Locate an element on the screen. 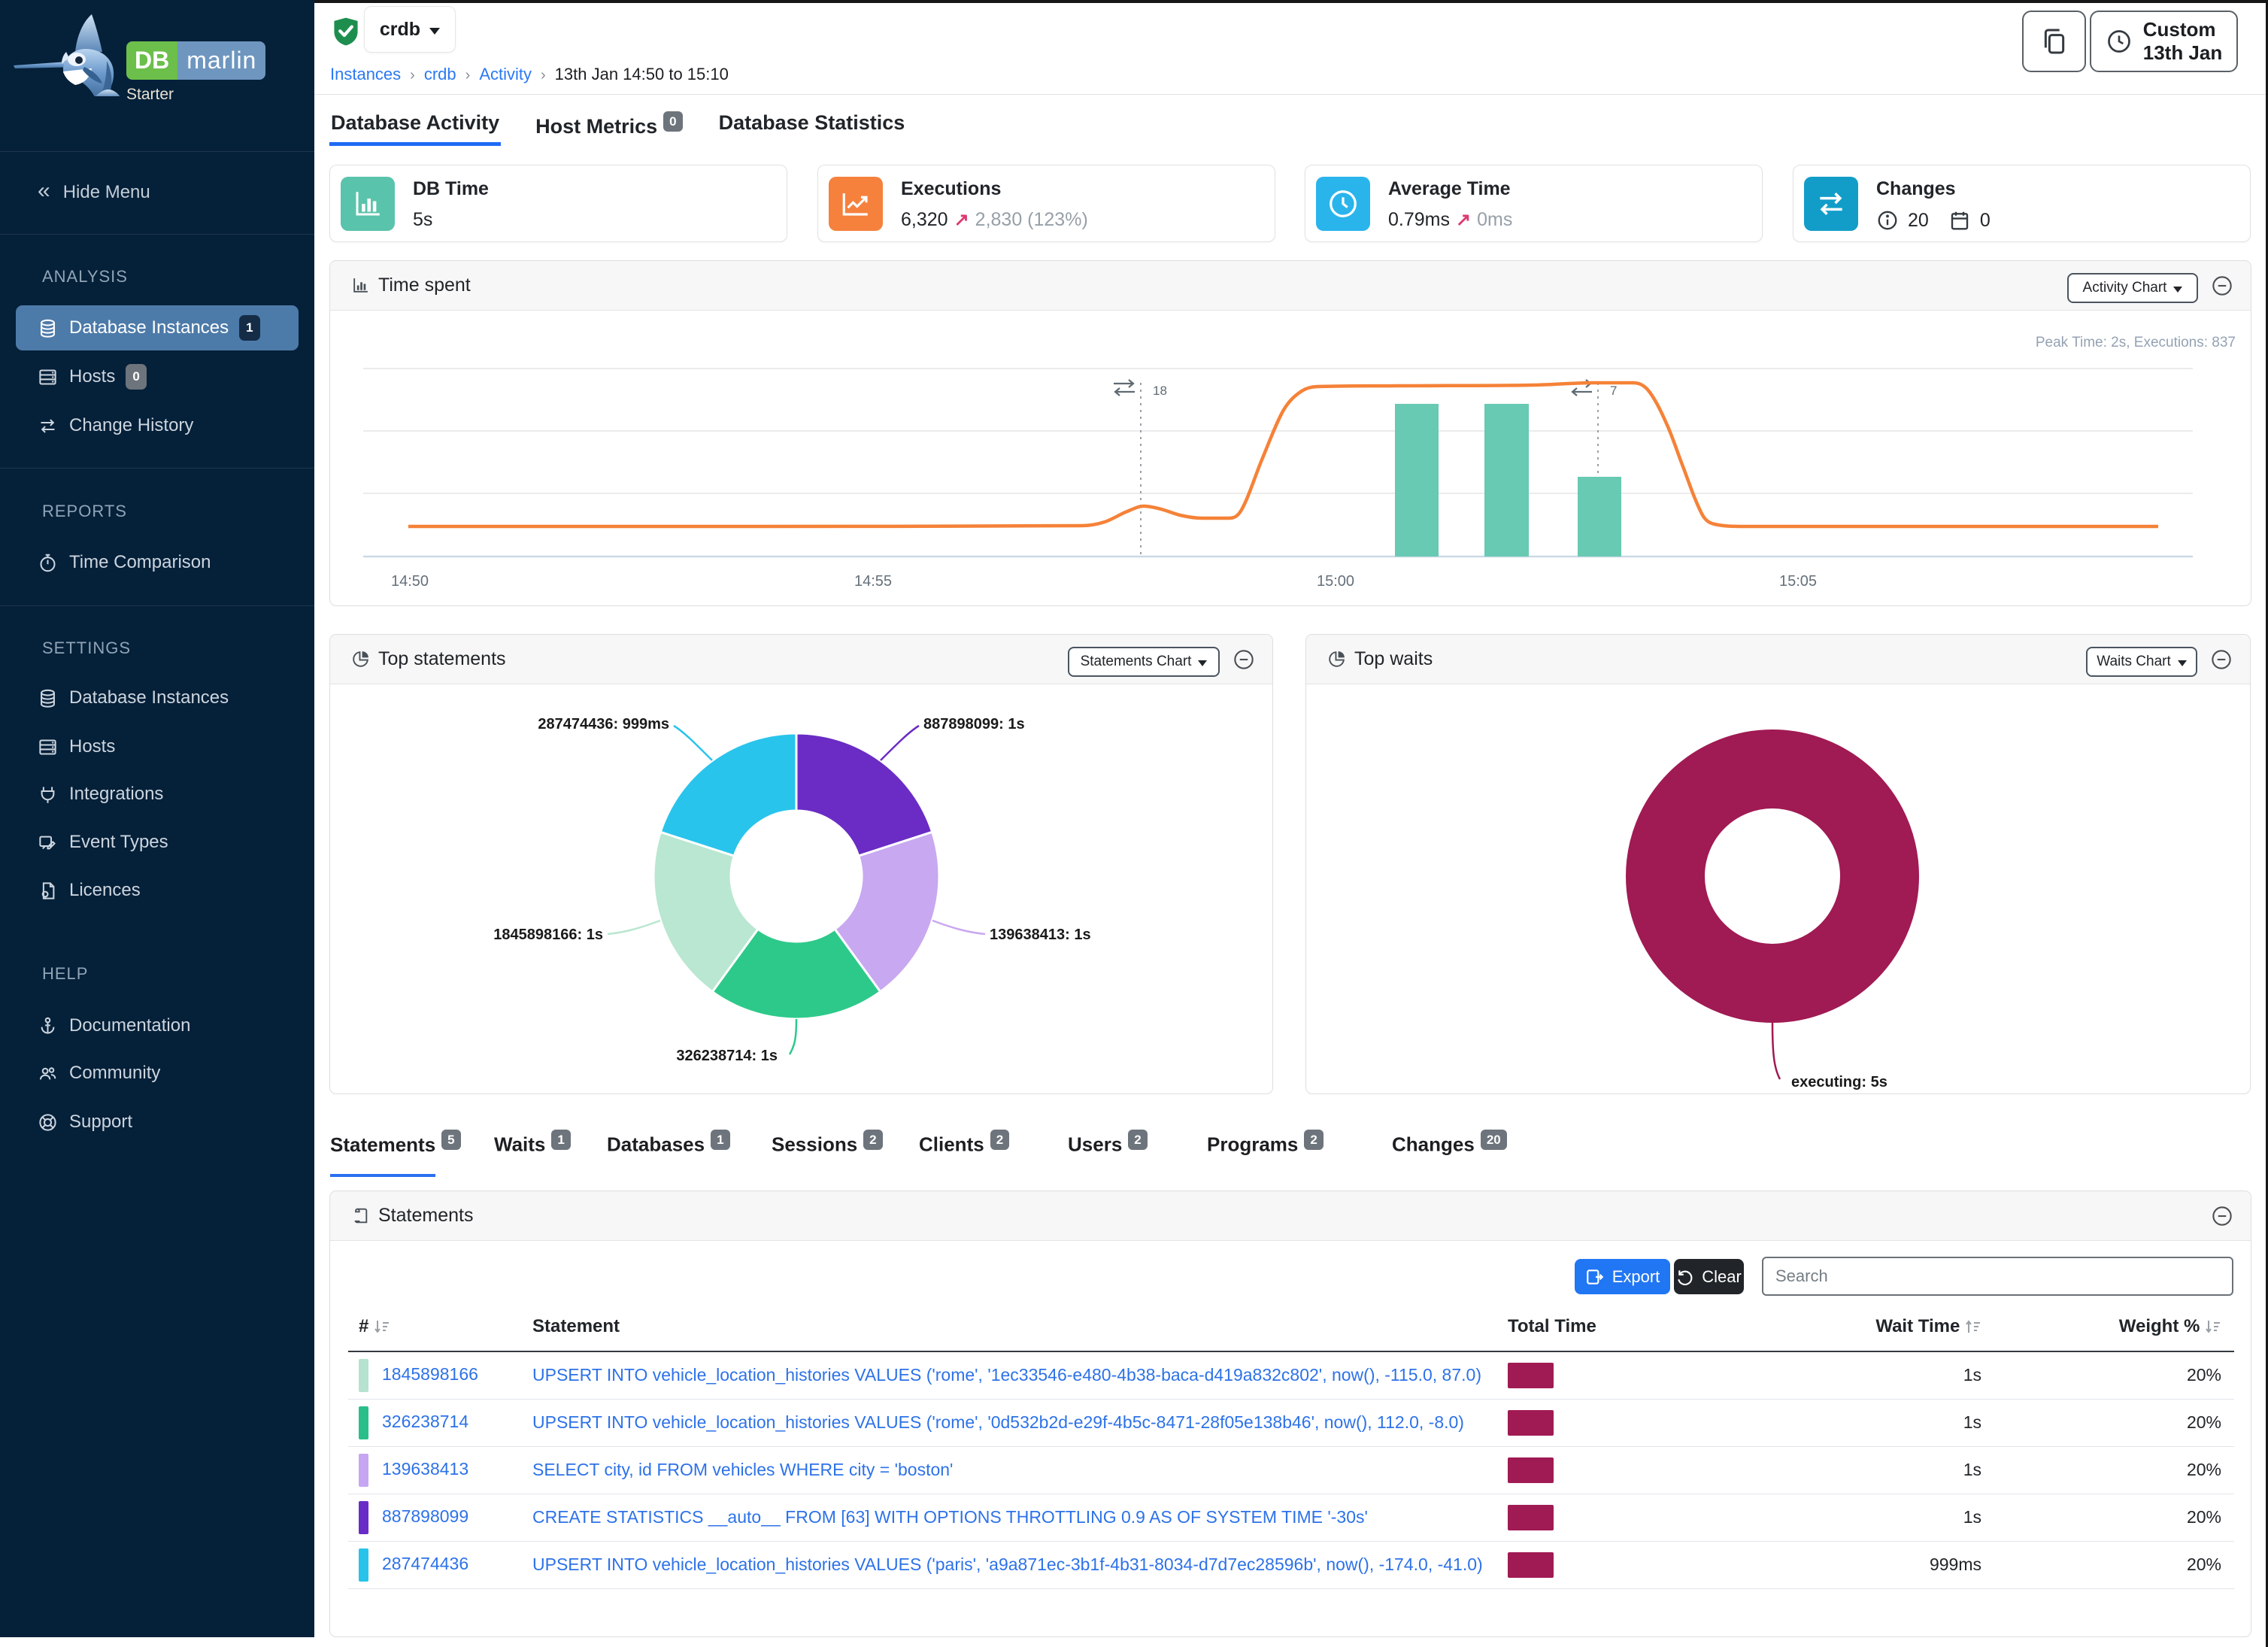 Image resolution: width=2268 pixels, height=1647 pixels. svg-text: 287474436: 999ms is located at coordinates (603, 724).